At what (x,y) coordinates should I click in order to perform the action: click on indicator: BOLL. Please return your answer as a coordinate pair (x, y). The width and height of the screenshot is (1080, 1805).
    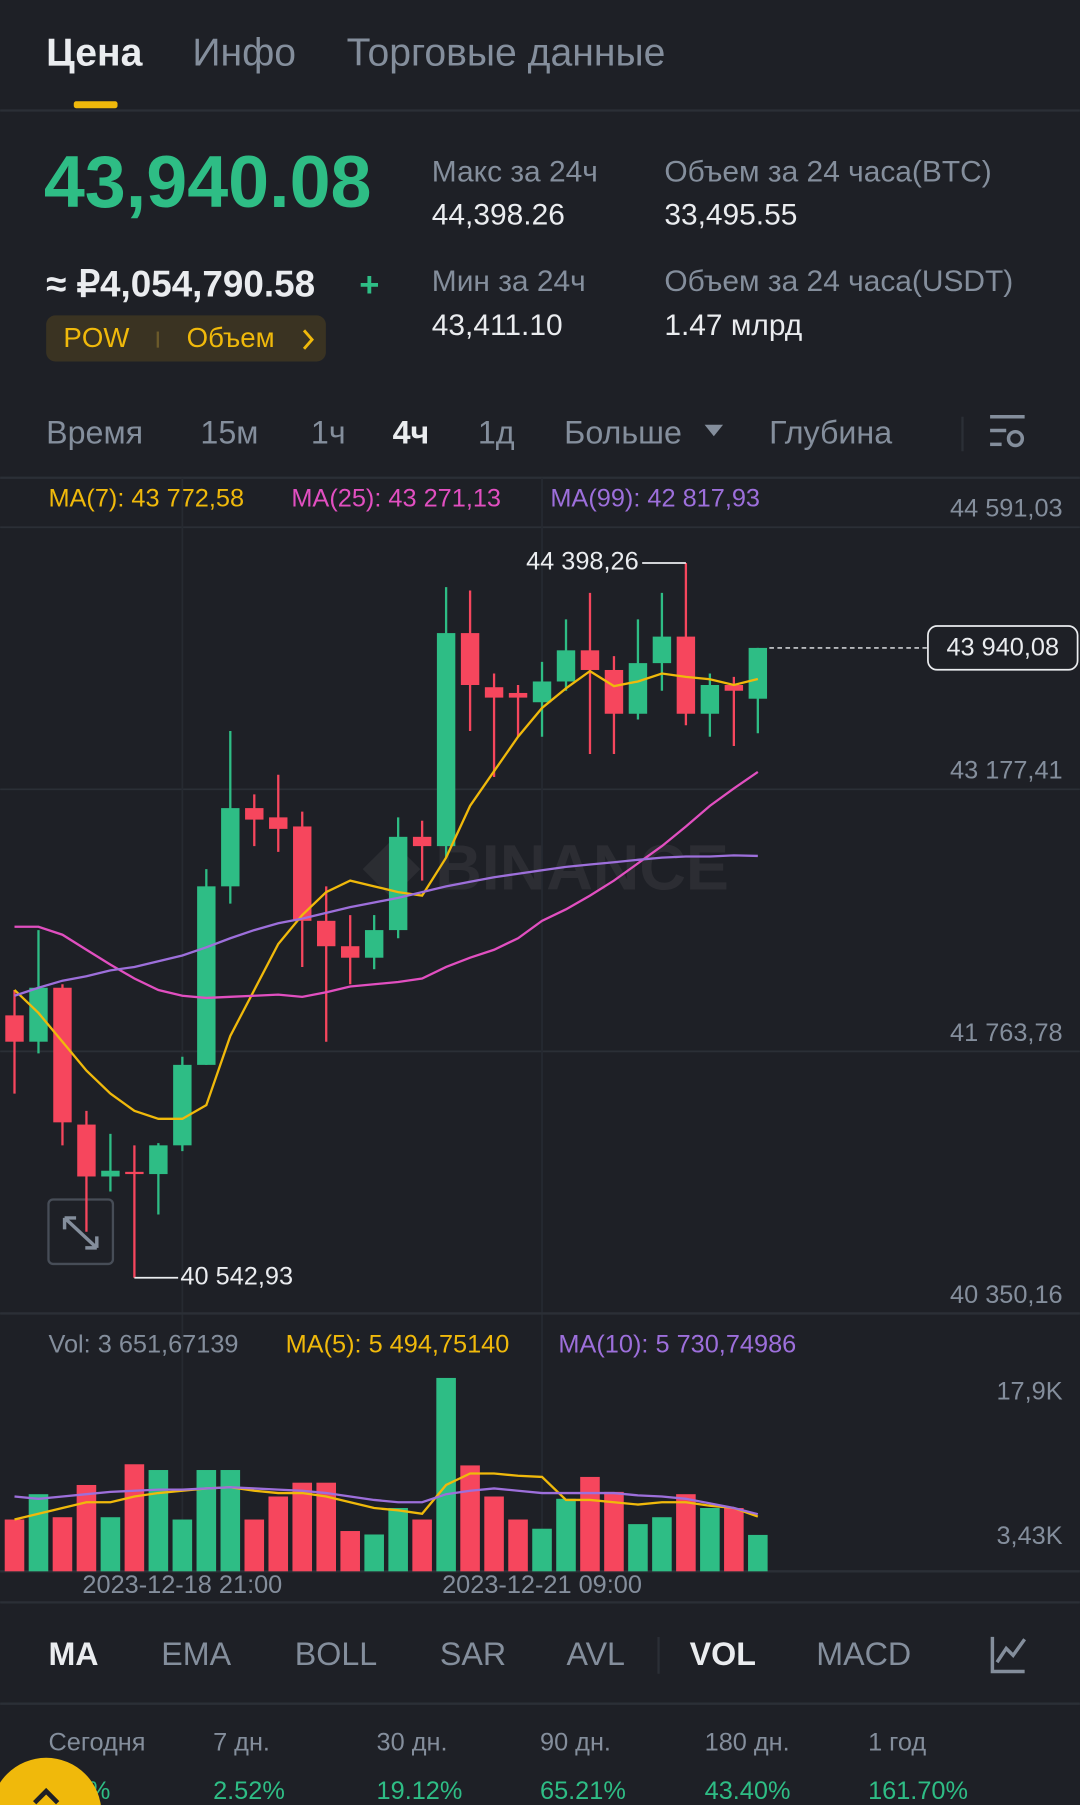
    Looking at the image, I should click on (336, 1654).